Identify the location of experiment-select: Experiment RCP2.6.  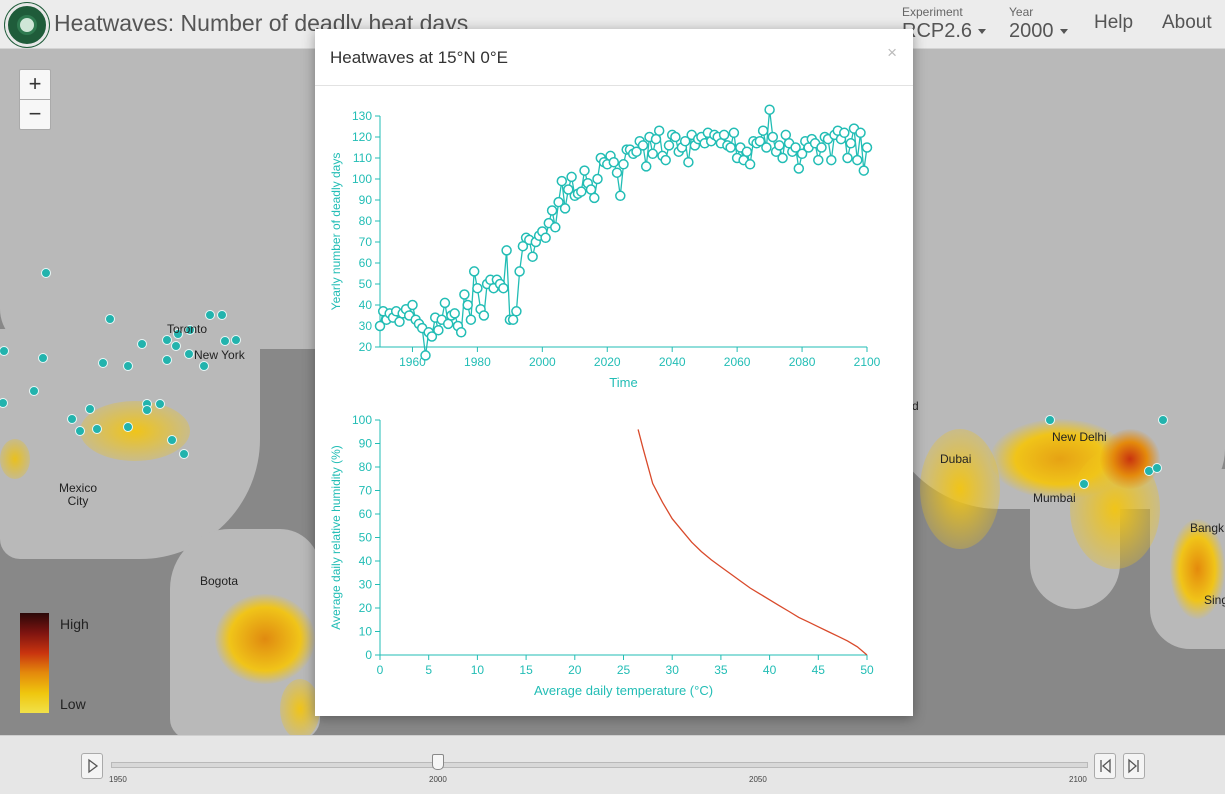
(944, 24).